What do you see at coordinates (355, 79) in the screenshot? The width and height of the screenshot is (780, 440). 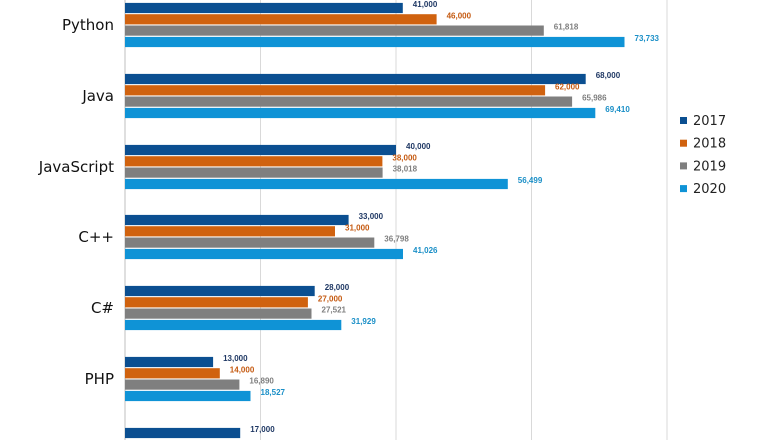 I see `bar-2017-java` at bounding box center [355, 79].